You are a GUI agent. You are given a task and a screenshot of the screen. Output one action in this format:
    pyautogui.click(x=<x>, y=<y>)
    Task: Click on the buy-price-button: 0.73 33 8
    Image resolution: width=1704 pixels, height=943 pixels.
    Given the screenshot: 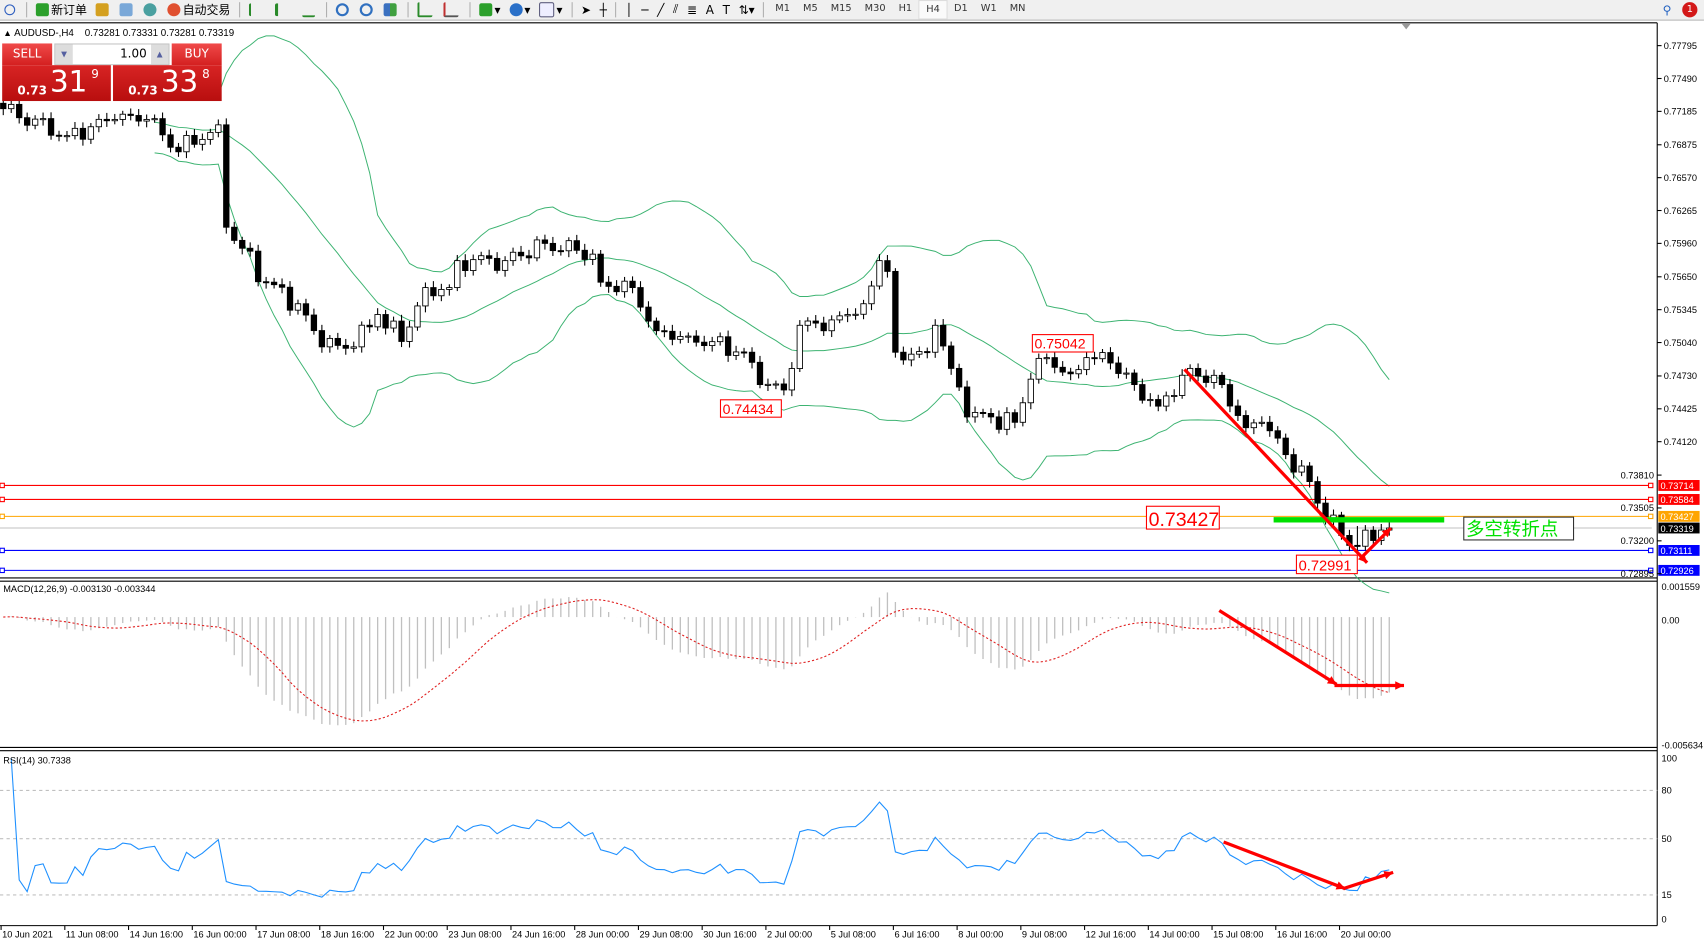 What is the action you would take?
    pyautogui.click(x=167, y=83)
    